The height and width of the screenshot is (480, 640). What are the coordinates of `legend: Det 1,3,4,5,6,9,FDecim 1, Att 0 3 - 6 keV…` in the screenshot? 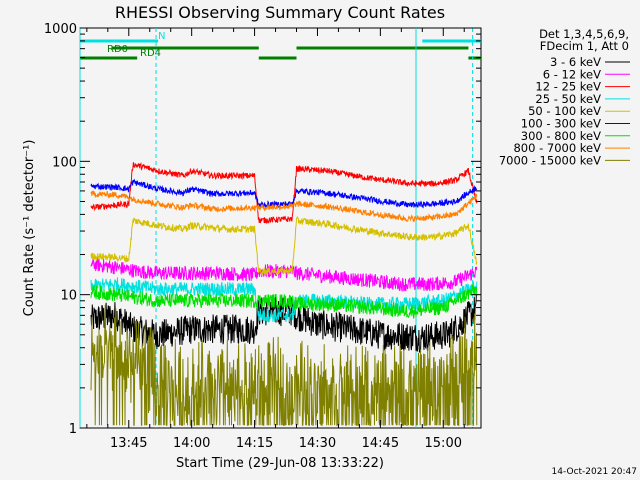 It's located at (564, 97).